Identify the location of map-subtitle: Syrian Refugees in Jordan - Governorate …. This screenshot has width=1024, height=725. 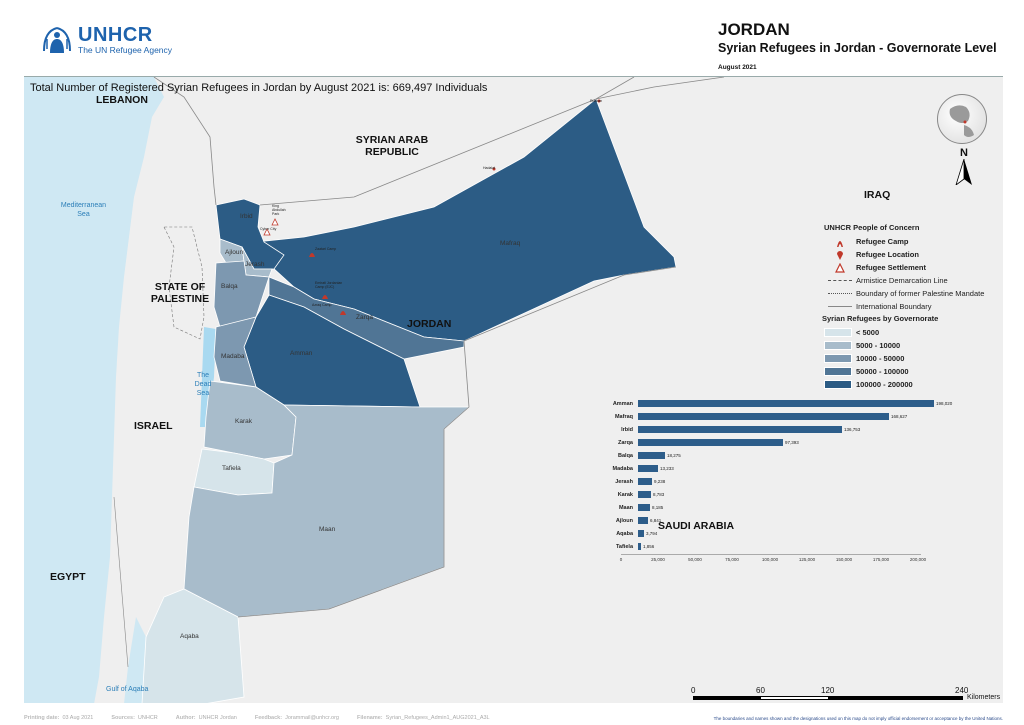
(857, 48).